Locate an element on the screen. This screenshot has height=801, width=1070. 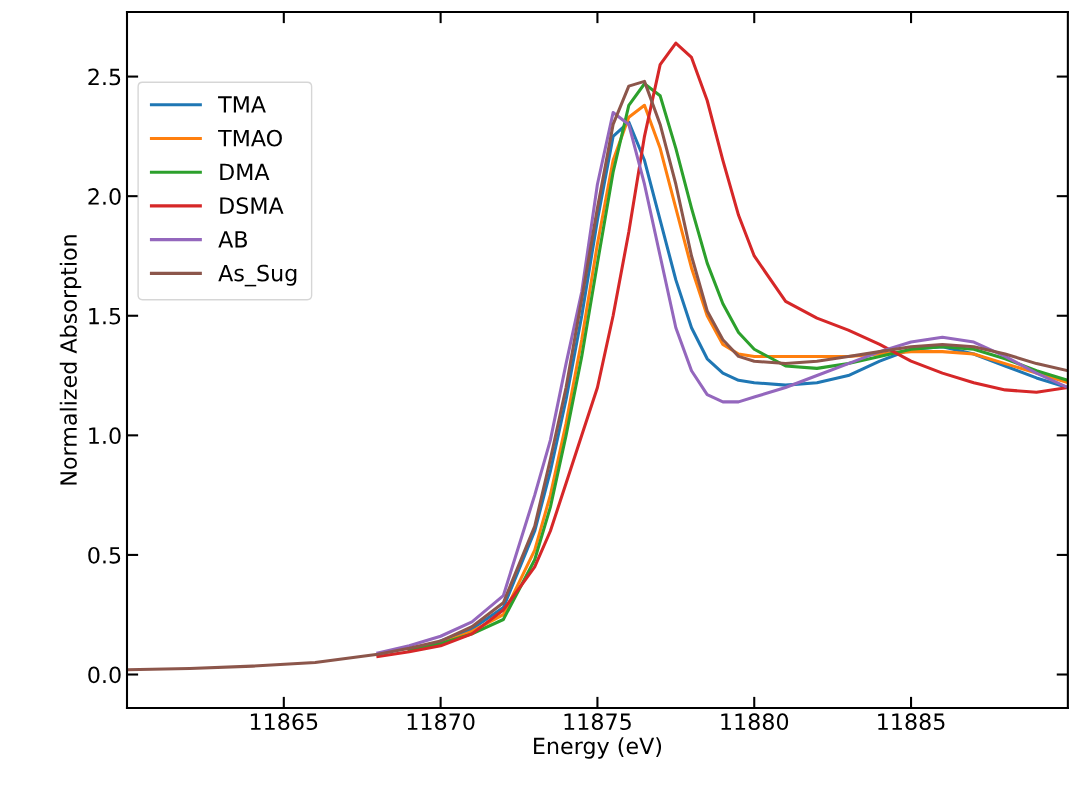
x-tick-label: 11880 is located at coordinates (755, 722).